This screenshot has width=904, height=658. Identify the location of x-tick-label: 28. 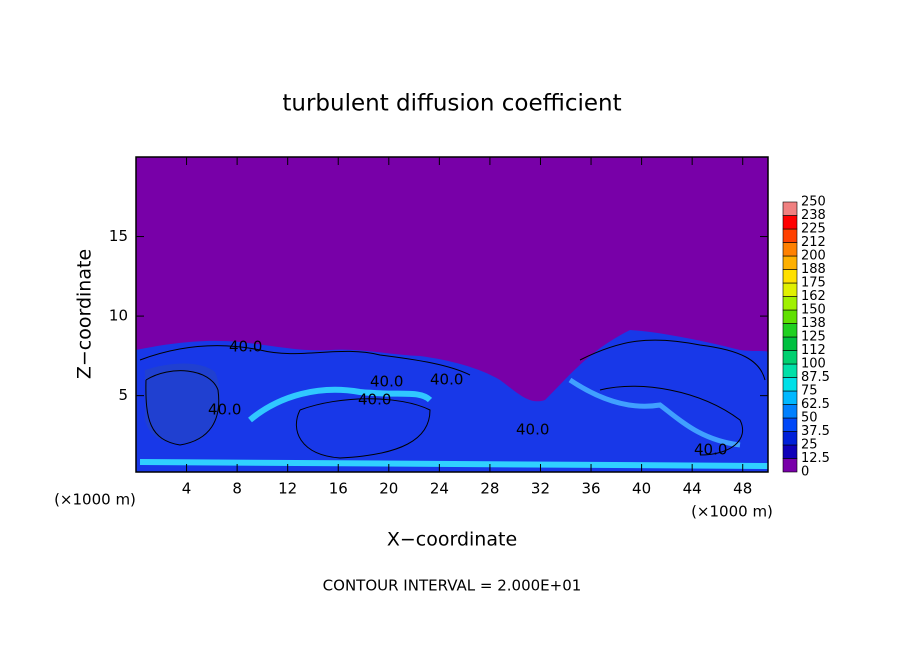
(489, 489).